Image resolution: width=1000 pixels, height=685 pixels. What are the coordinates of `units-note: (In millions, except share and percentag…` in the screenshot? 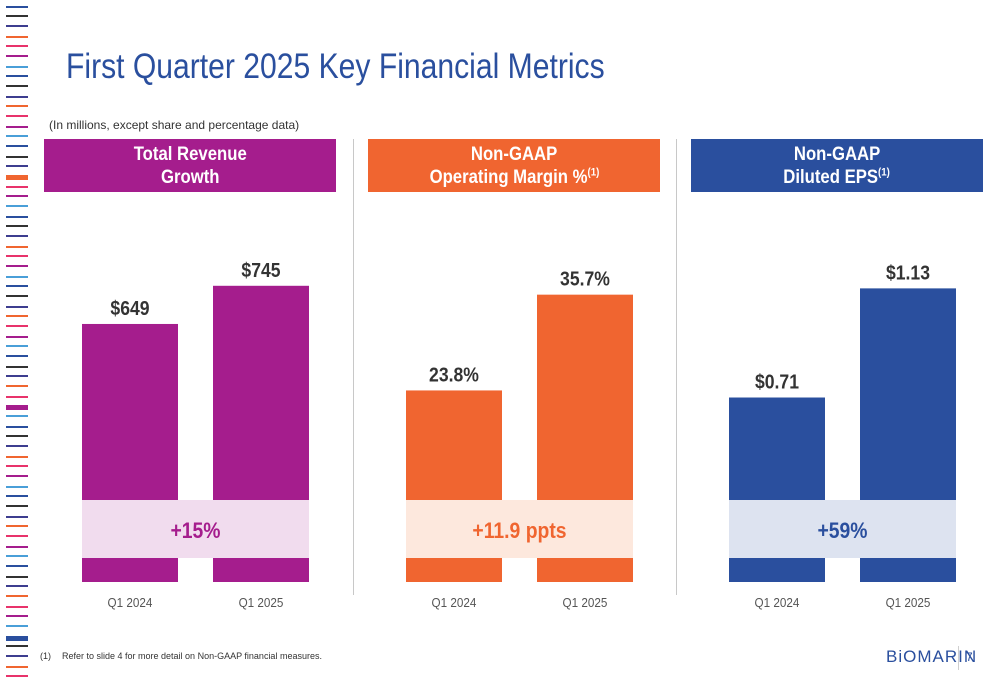 It's located at (174, 125).